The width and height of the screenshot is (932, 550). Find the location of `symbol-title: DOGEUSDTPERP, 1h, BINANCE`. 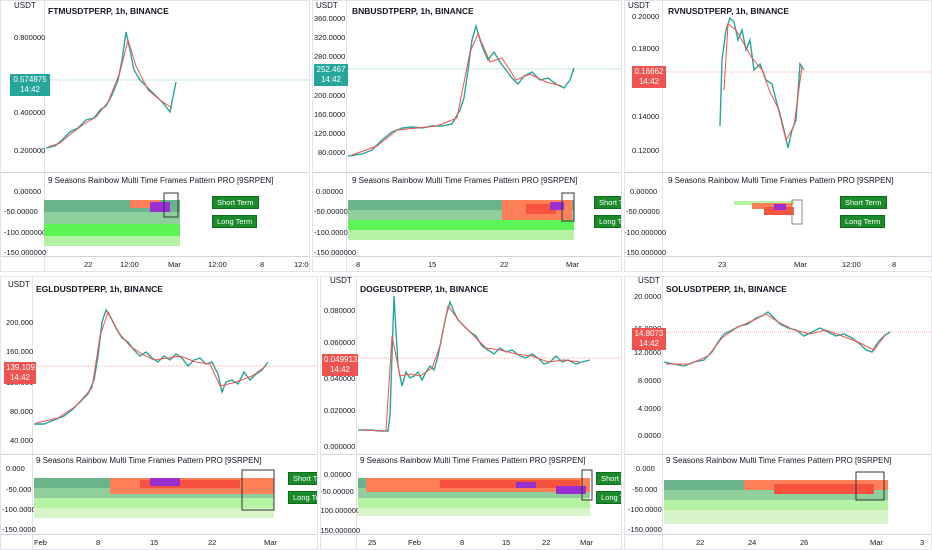

symbol-title: DOGEUSDTPERP, 1h, BINANCE is located at coordinates (424, 289).